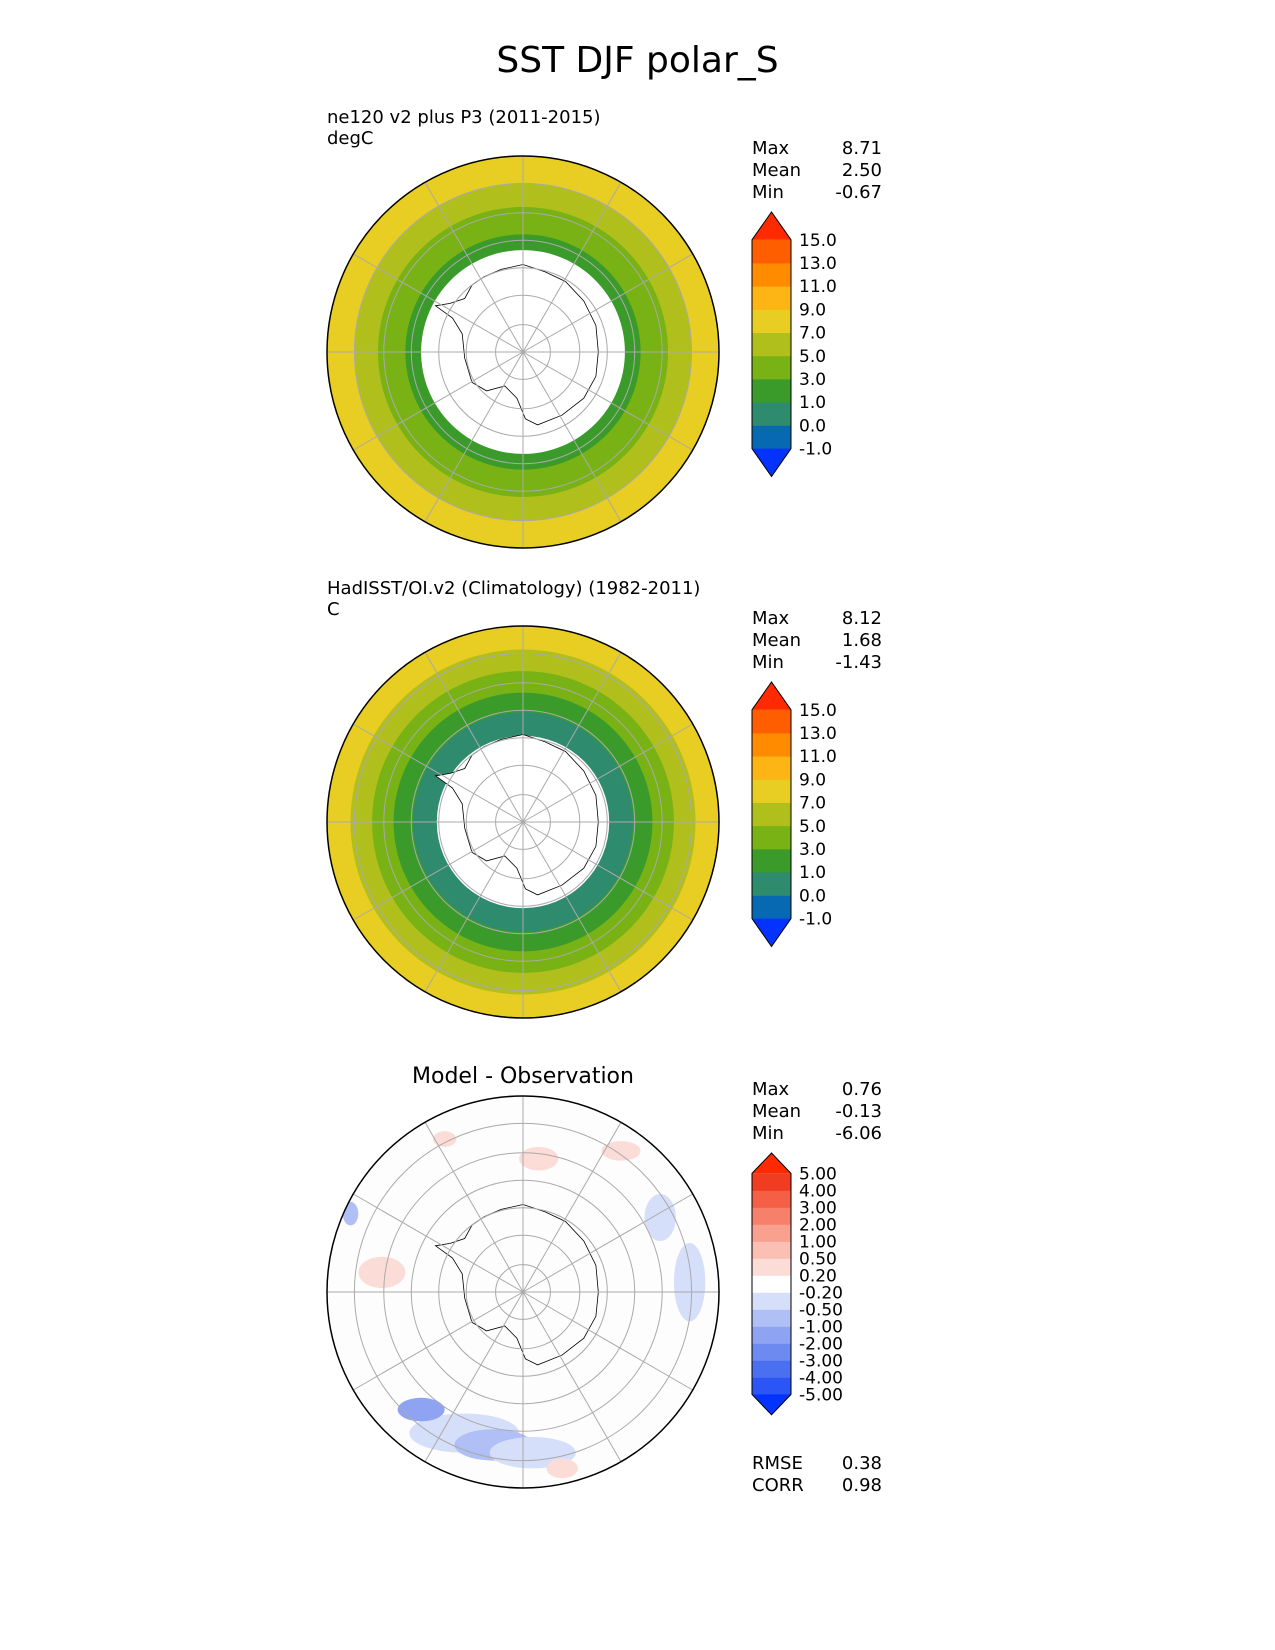 The image size is (1275, 1650). I want to click on diff-metrics: RMSE 0.38 CORR 0.98, so click(817, 1475).